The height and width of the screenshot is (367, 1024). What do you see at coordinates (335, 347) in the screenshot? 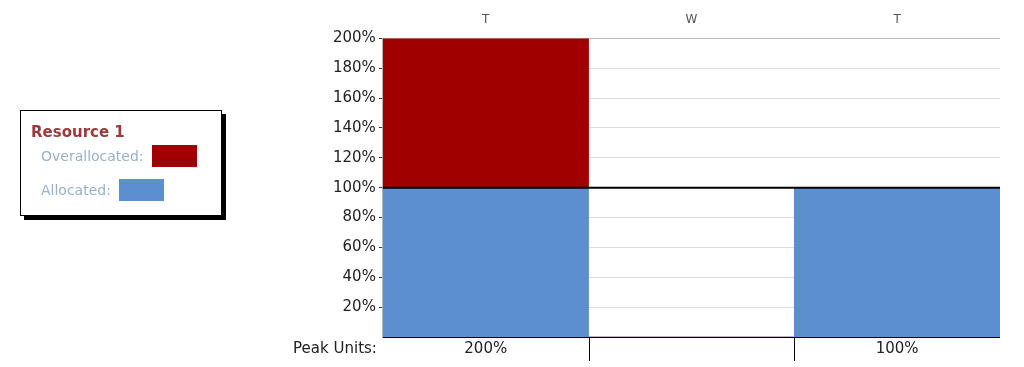
I see `text: Peak Units:` at bounding box center [335, 347].